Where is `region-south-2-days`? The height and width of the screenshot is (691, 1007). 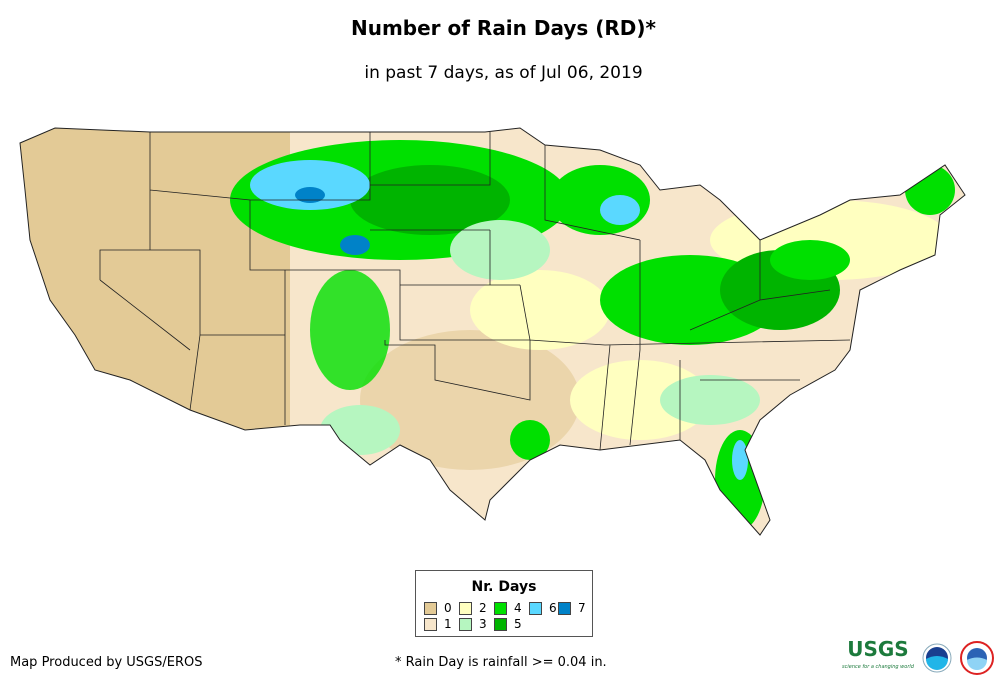 region-south-2-days is located at coordinates (640, 400).